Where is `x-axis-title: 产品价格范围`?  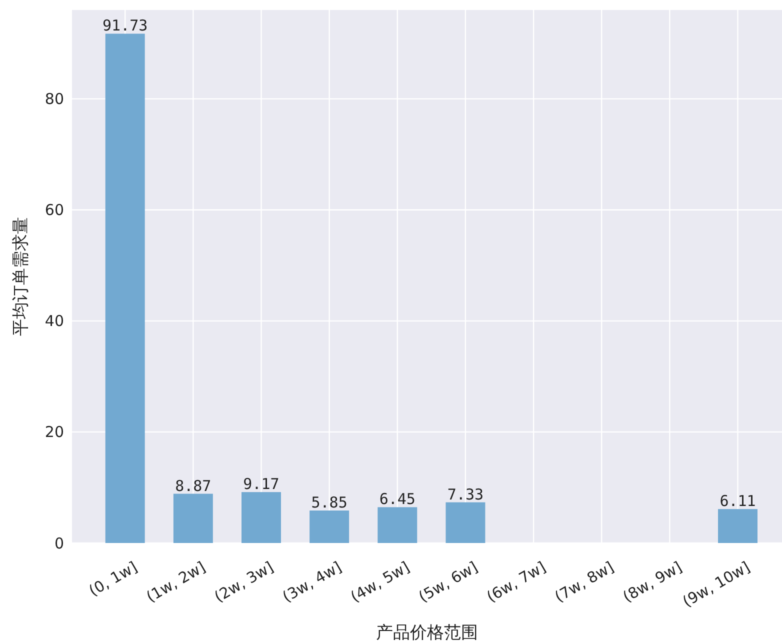 x-axis-title: 产品价格范围 is located at coordinates (427, 633).